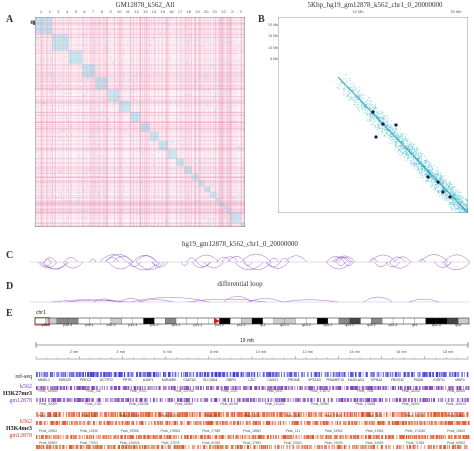  I want to click on peak-label: Peak_222761, so click(170, 416).